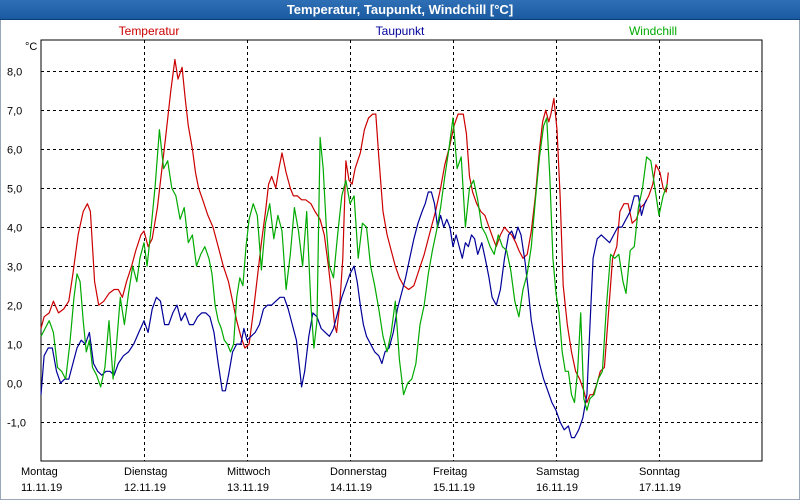 This screenshot has height=500, width=800. I want to click on day-name-label: Dienstag, so click(145, 472).